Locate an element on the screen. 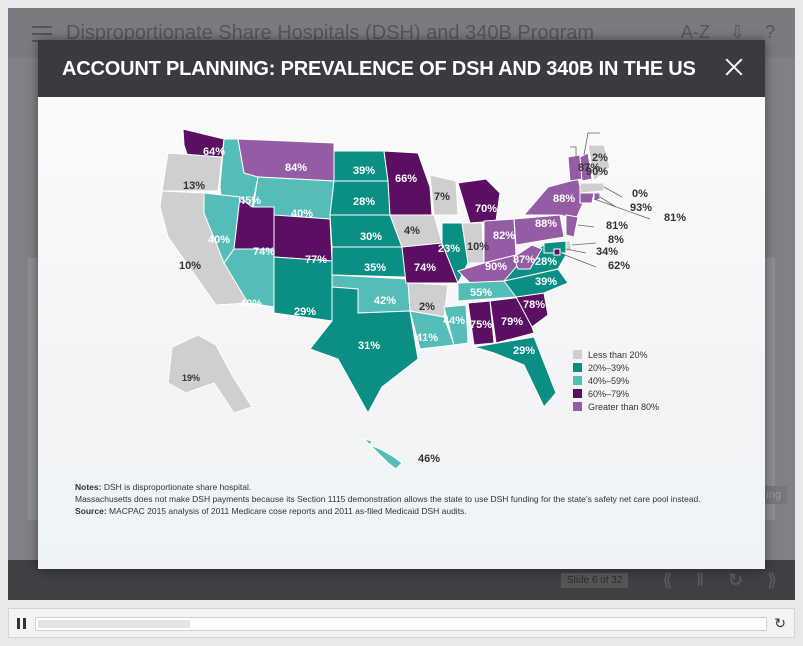 This screenshot has width=803, height=646. state-wi is located at coordinates (444, 195).